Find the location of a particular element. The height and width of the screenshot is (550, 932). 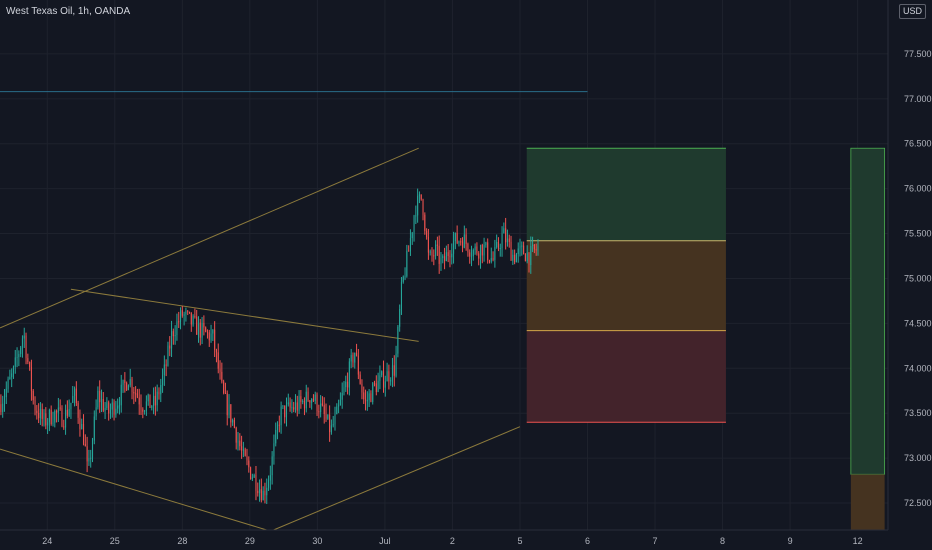

price-tick-label: 73.500 is located at coordinates (918, 413).